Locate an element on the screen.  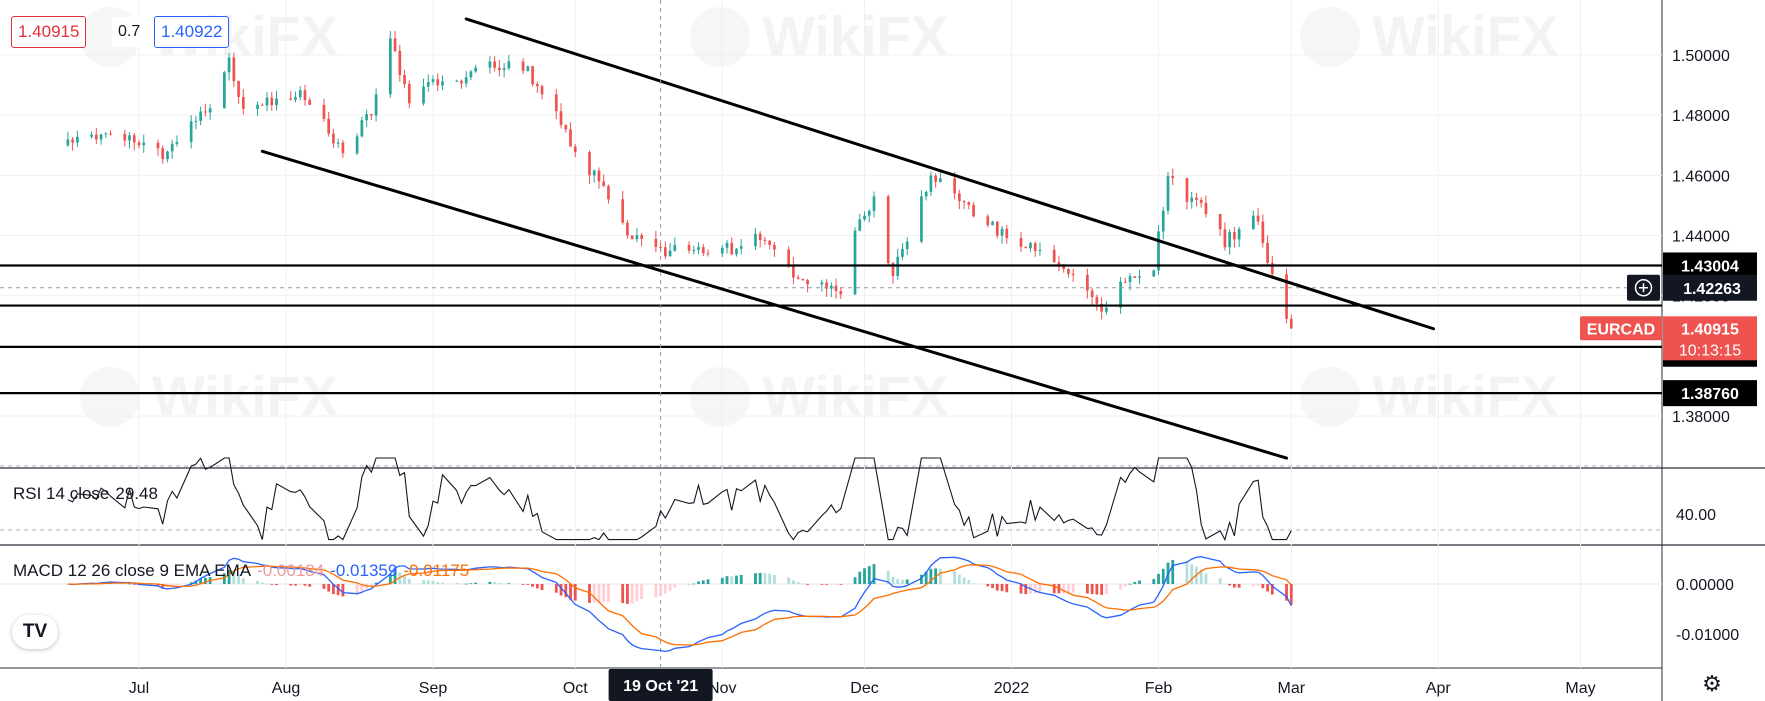
gear-icon: ⚙ is located at coordinates (1712, 683).